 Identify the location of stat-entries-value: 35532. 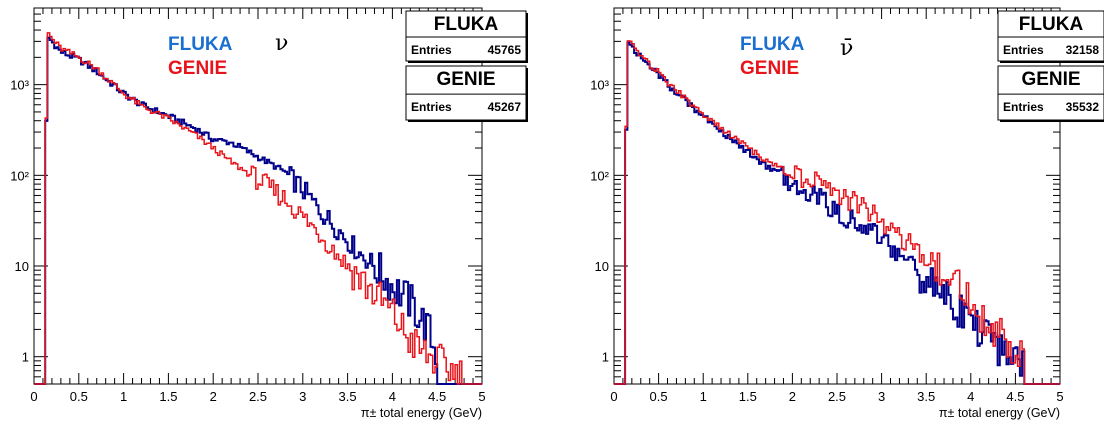
(1083, 107).